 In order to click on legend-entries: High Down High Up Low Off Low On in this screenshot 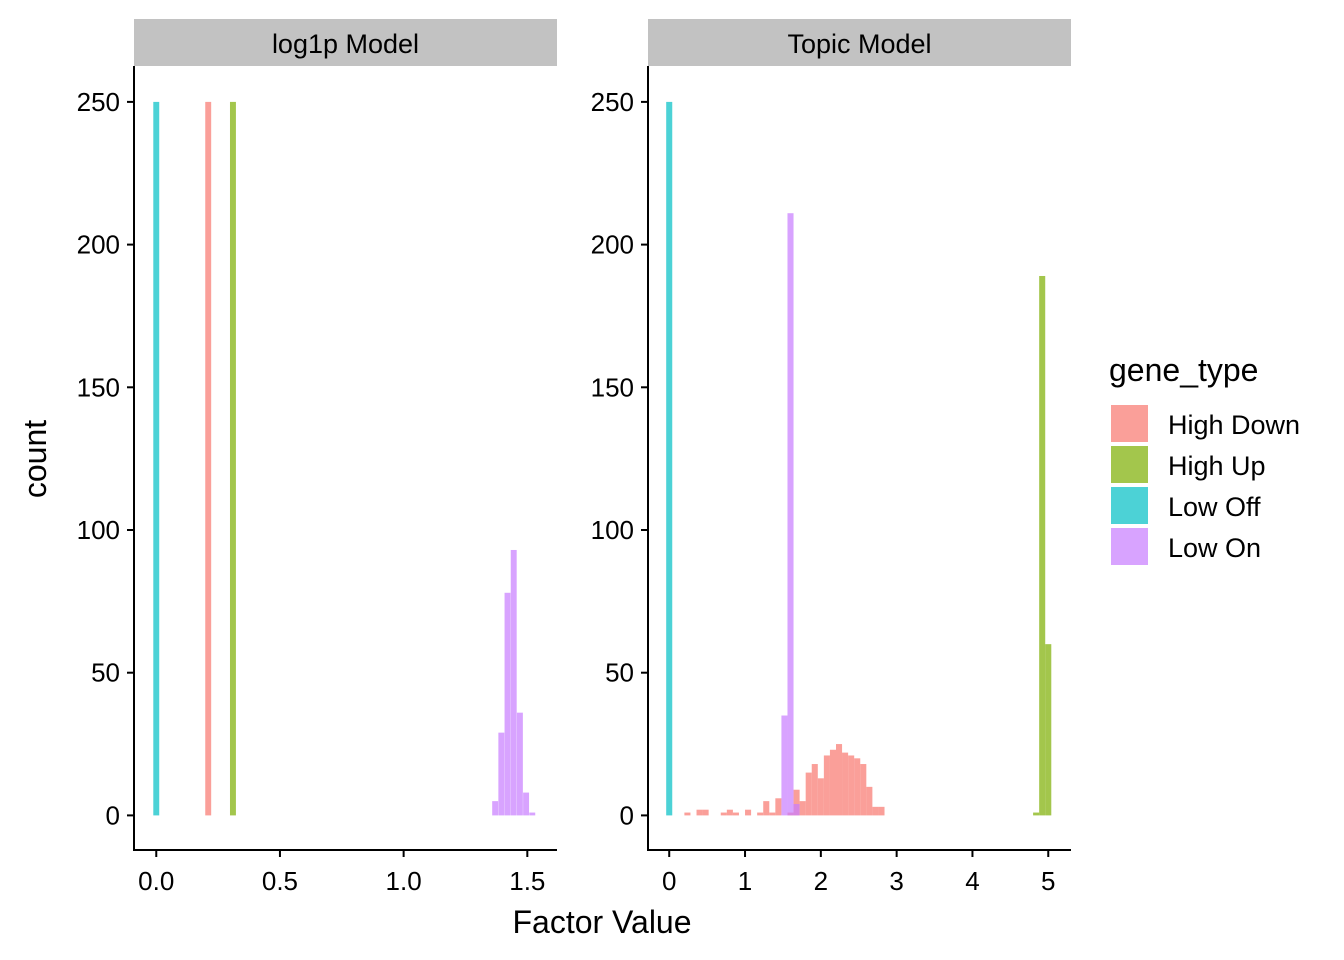, I will do `click(1205, 485)`.